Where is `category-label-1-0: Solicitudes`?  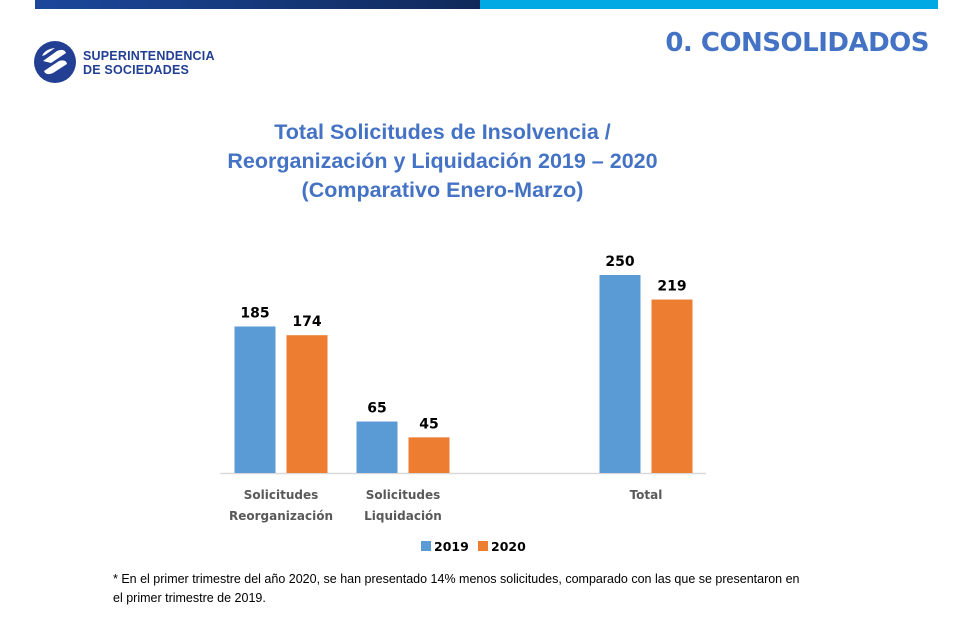
category-label-1-0: Solicitudes is located at coordinates (403, 495).